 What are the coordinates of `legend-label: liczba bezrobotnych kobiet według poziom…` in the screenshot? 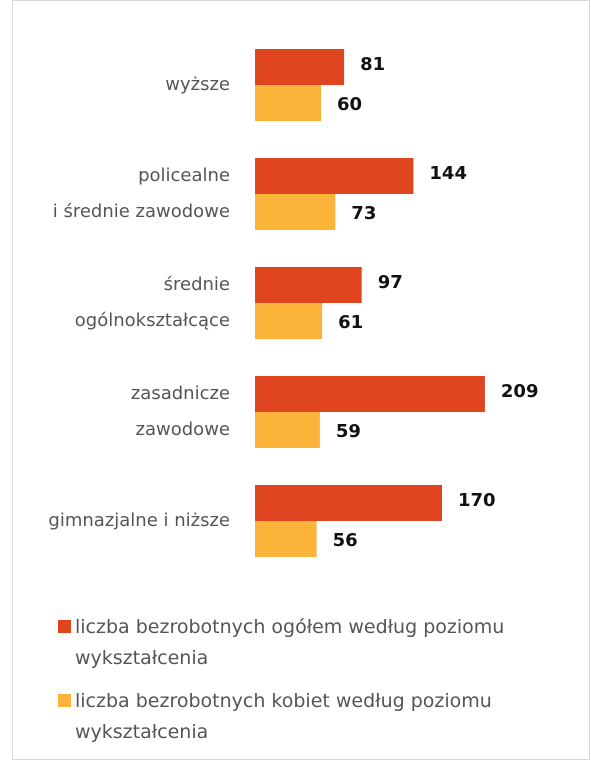 It's located at (283, 716).